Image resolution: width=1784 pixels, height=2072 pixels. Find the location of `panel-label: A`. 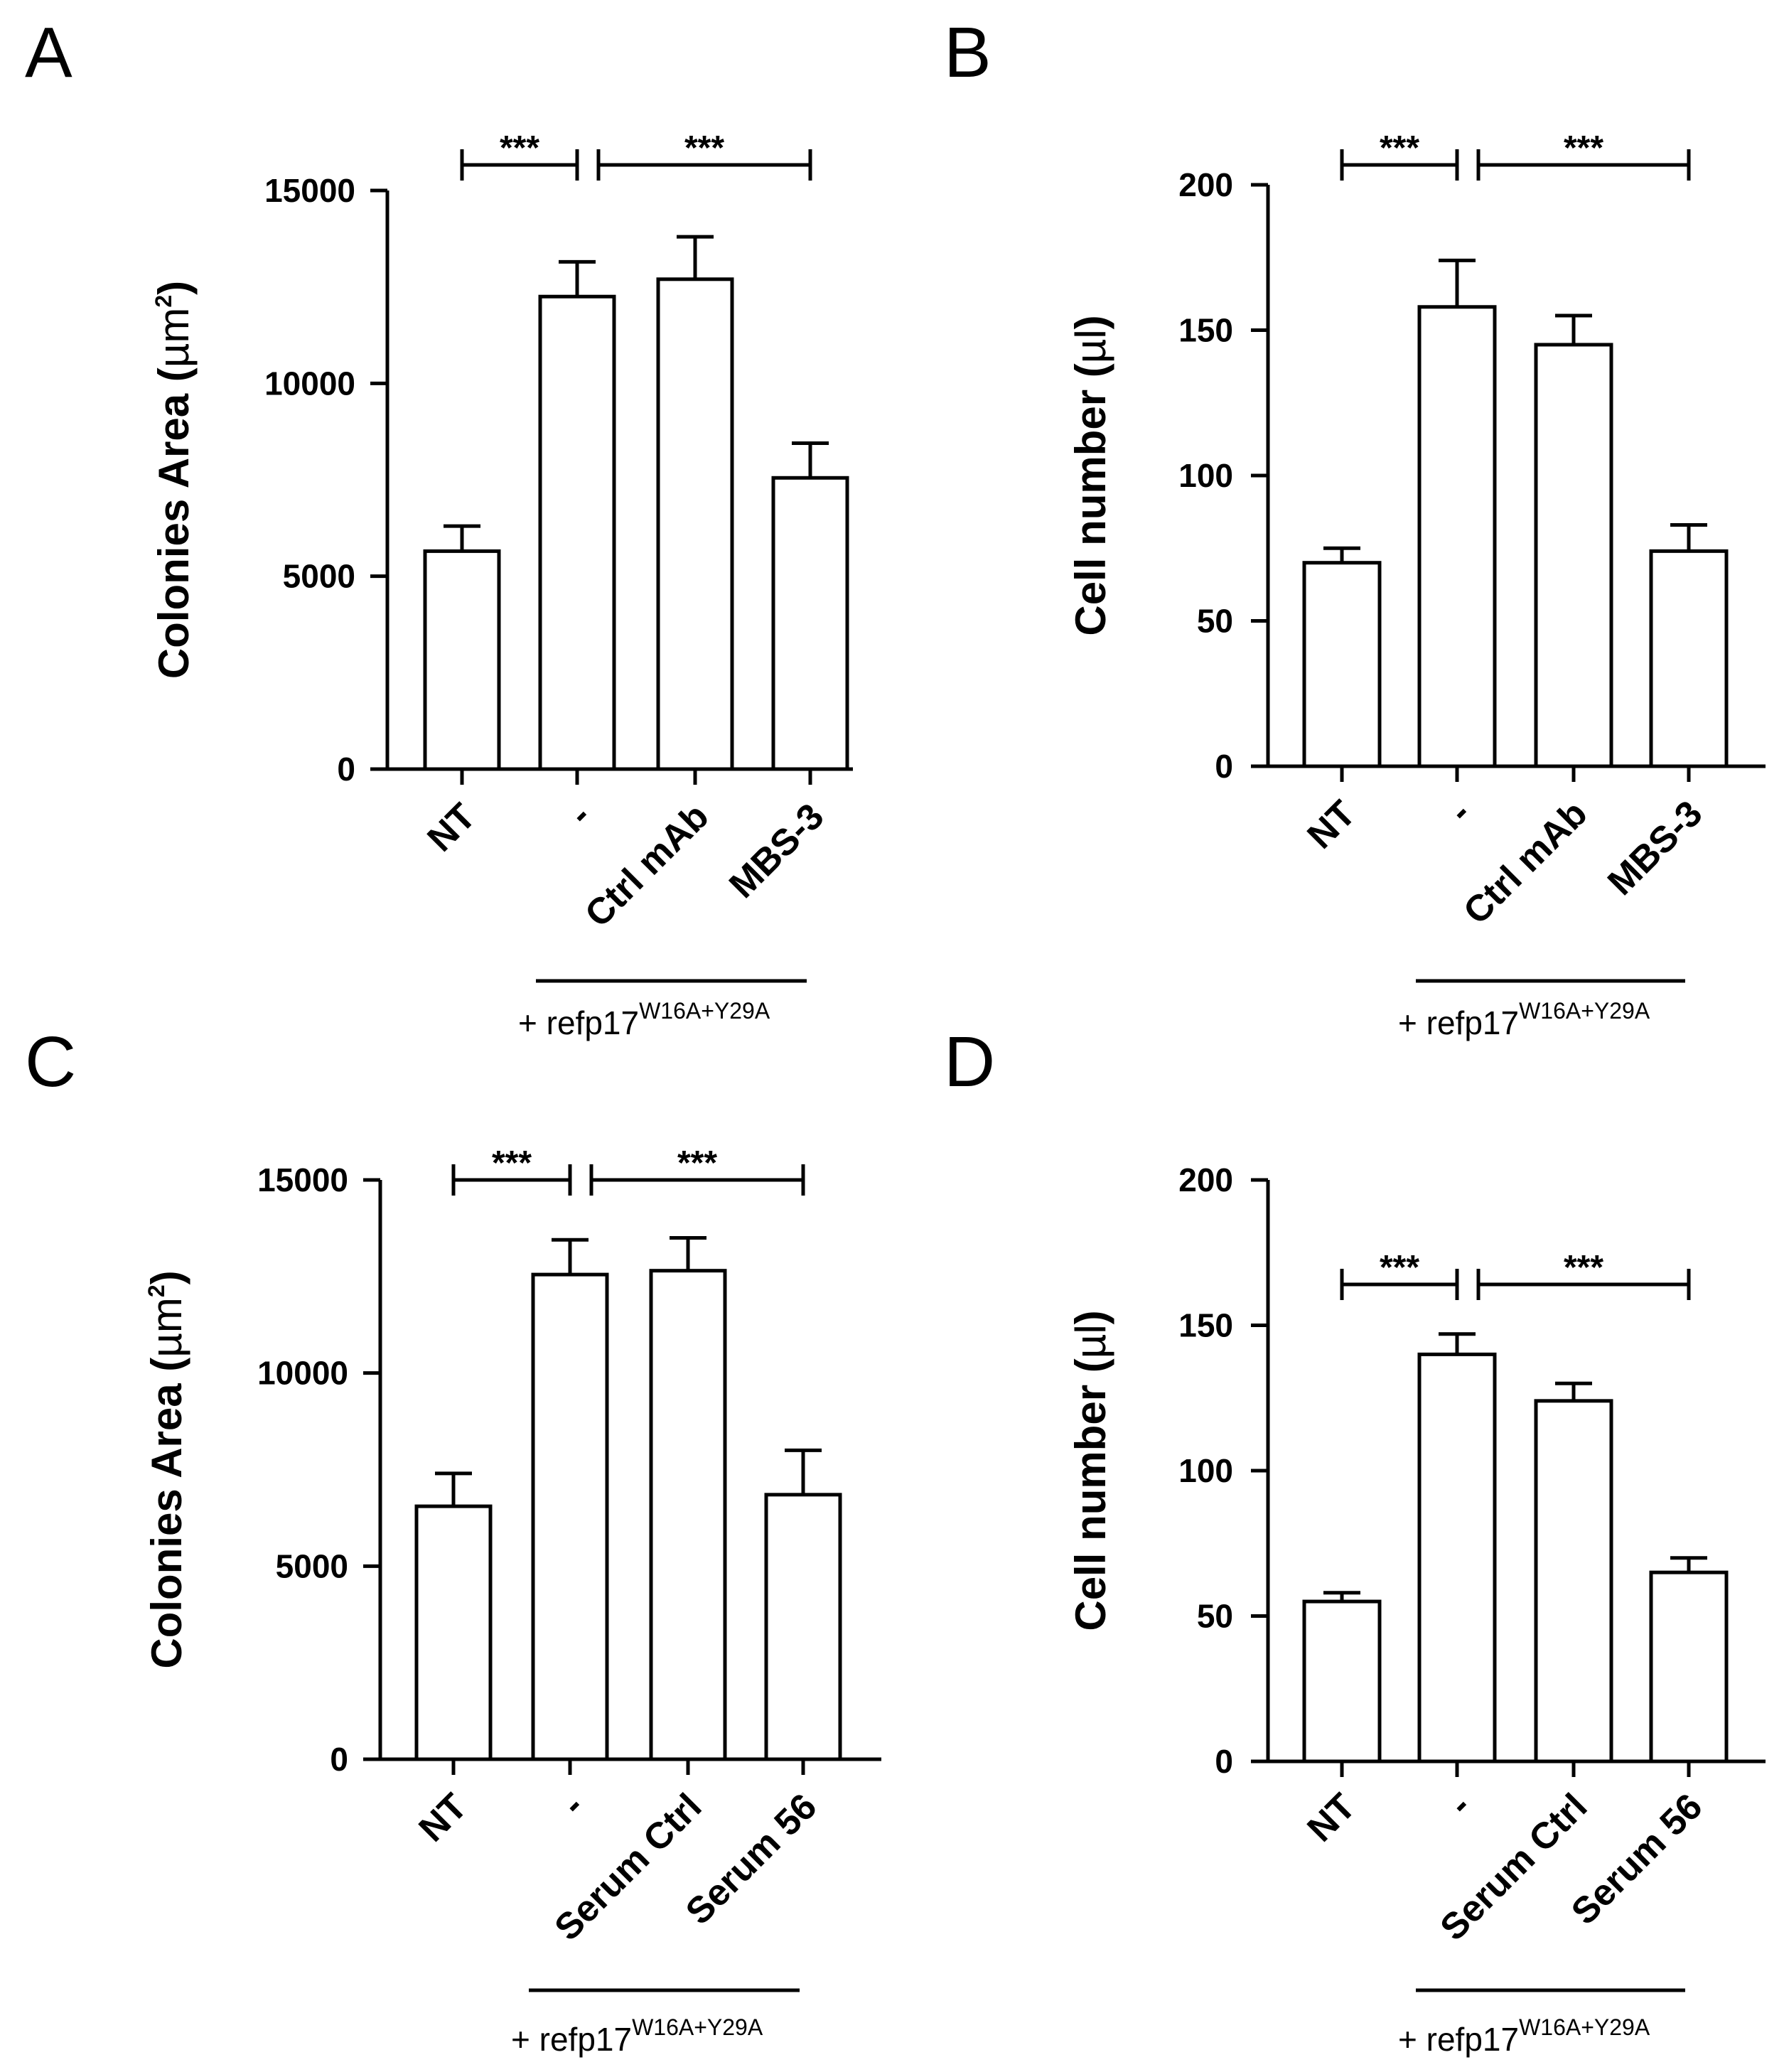

panel-label: A is located at coordinates (48, 53).